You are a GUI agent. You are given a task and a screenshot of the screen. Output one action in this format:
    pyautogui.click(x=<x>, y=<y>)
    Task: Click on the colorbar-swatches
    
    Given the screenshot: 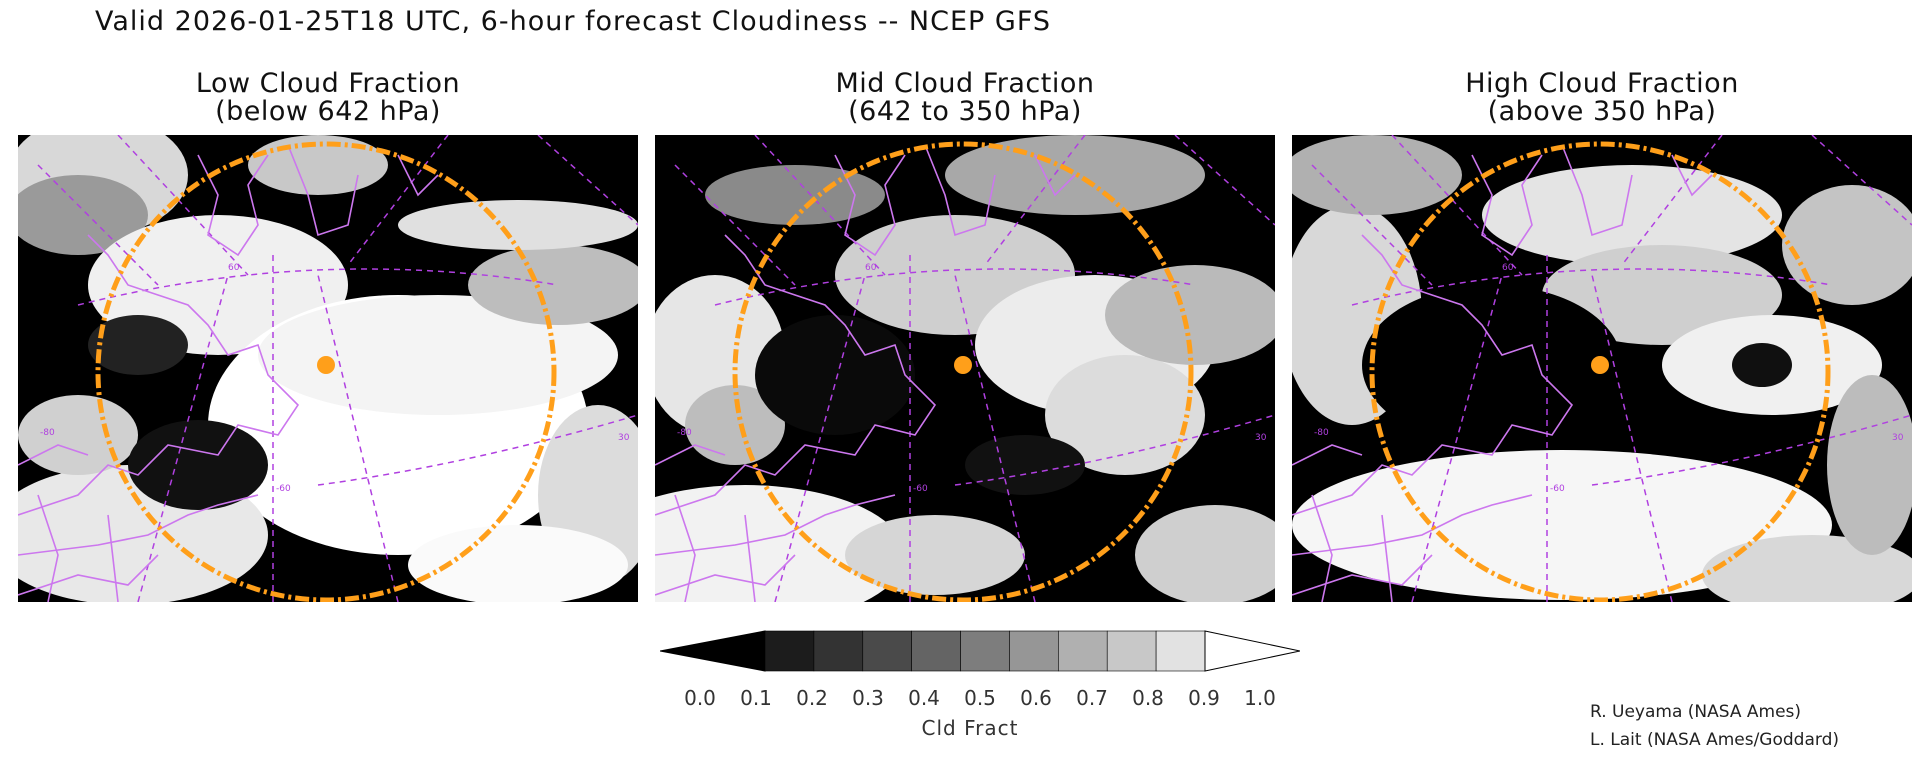 What is the action you would take?
    pyautogui.click(x=980, y=651)
    